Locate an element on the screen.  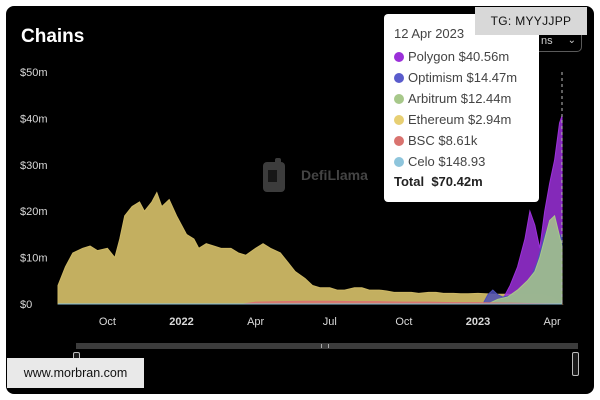
chevron-down-icon: ⌄ is located at coordinates (571, 40).